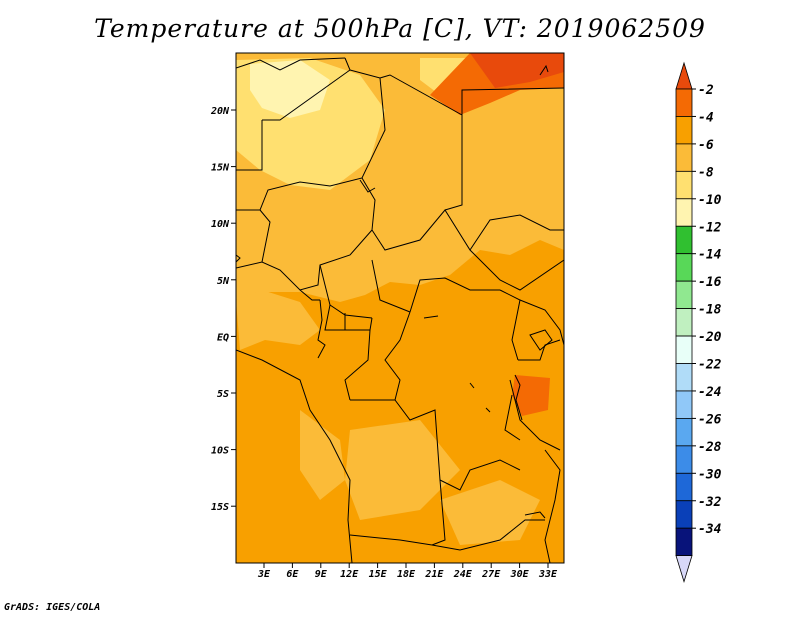  I want to click on lon-tick-label: 27E, so click(491, 574).